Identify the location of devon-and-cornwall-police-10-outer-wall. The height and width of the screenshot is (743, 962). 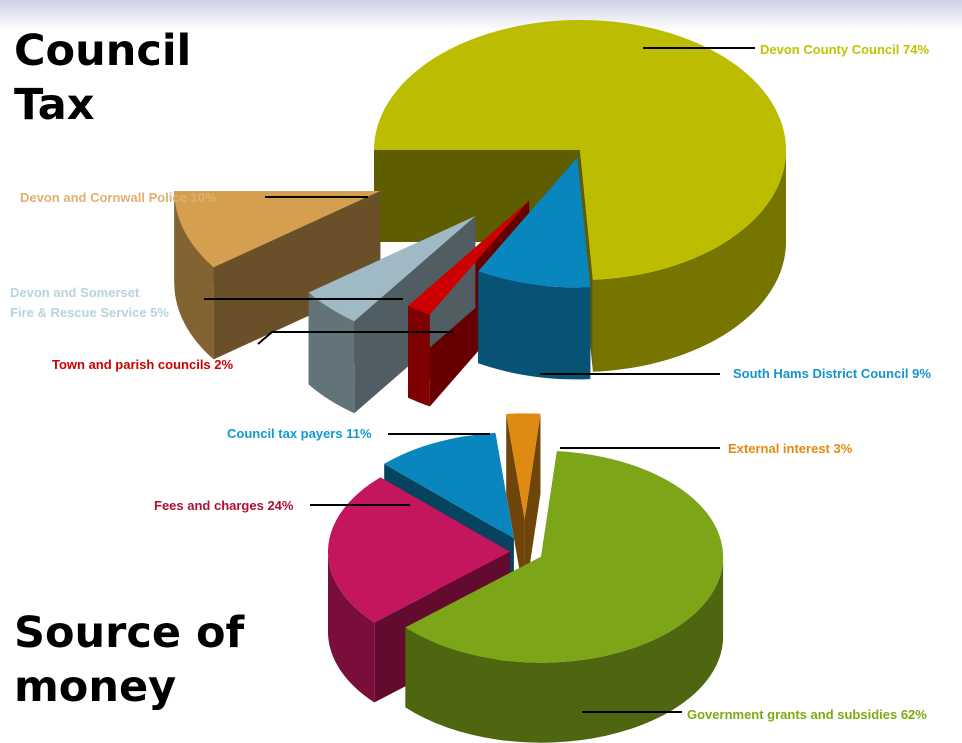
(194, 275).